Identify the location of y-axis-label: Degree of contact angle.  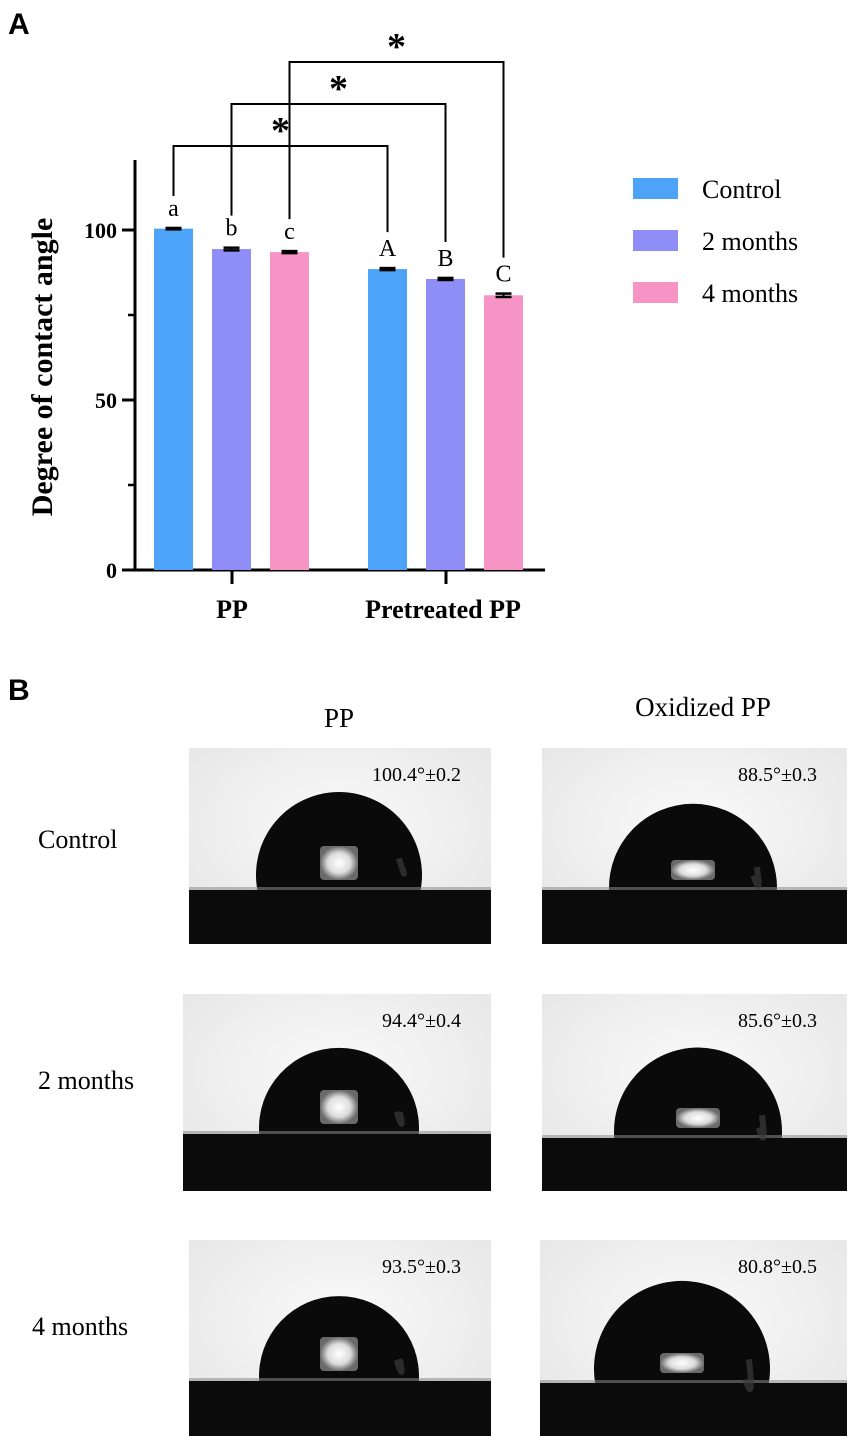
(42, 367).